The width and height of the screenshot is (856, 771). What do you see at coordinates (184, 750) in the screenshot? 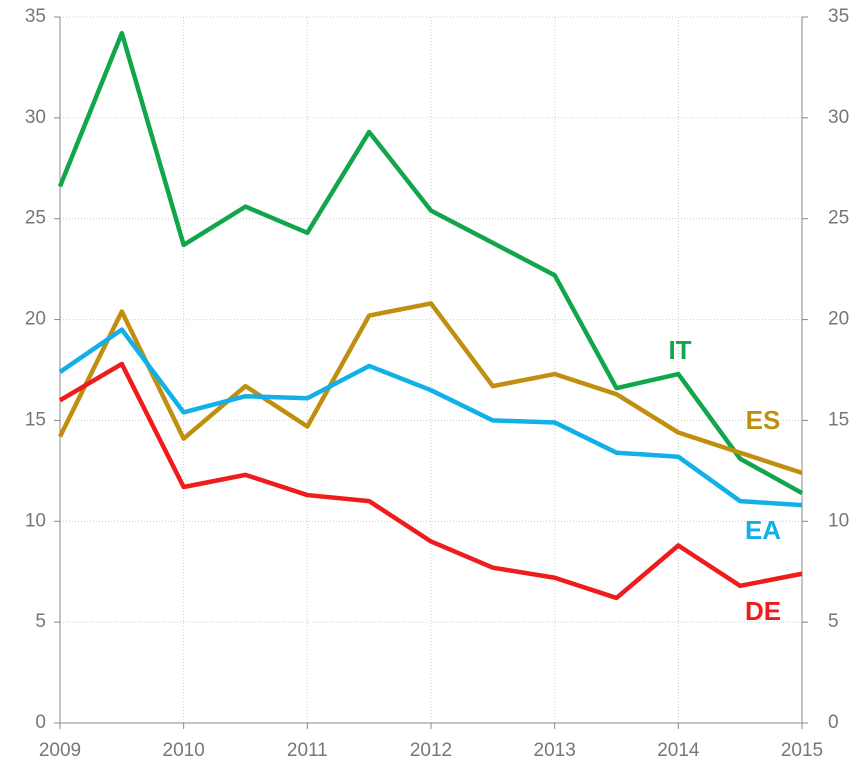
I see `x-tick-label: 2010` at bounding box center [184, 750].